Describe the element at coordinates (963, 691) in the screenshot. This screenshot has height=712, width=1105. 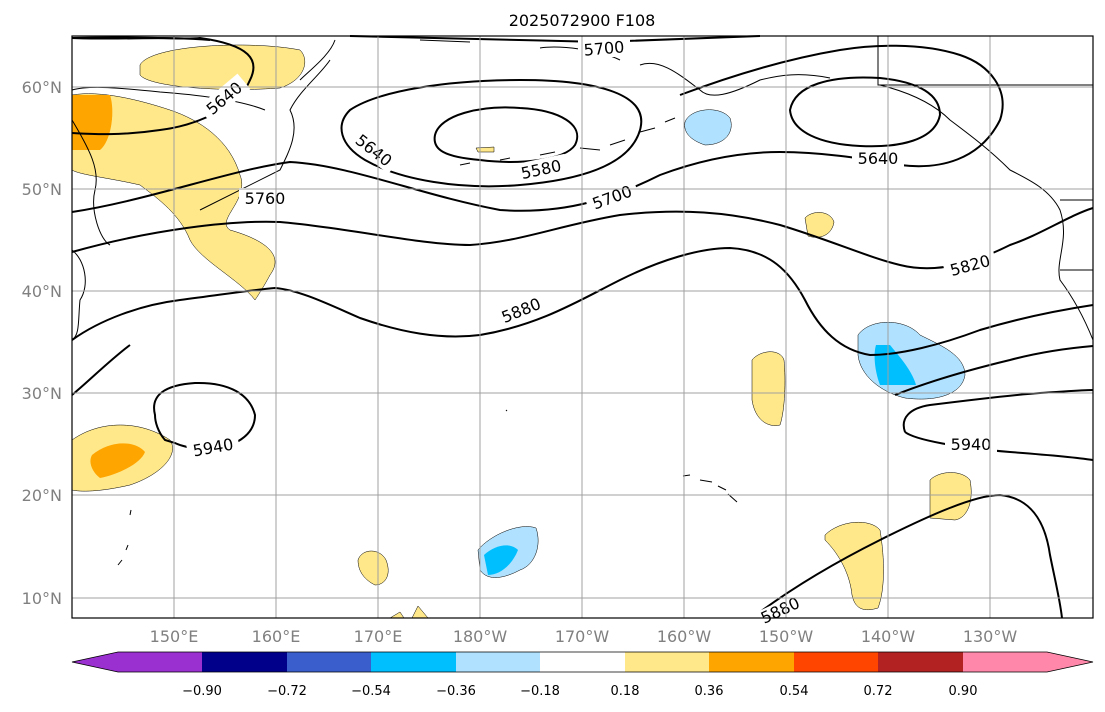
I see `colorbar-tick-label: 0.90` at that location.